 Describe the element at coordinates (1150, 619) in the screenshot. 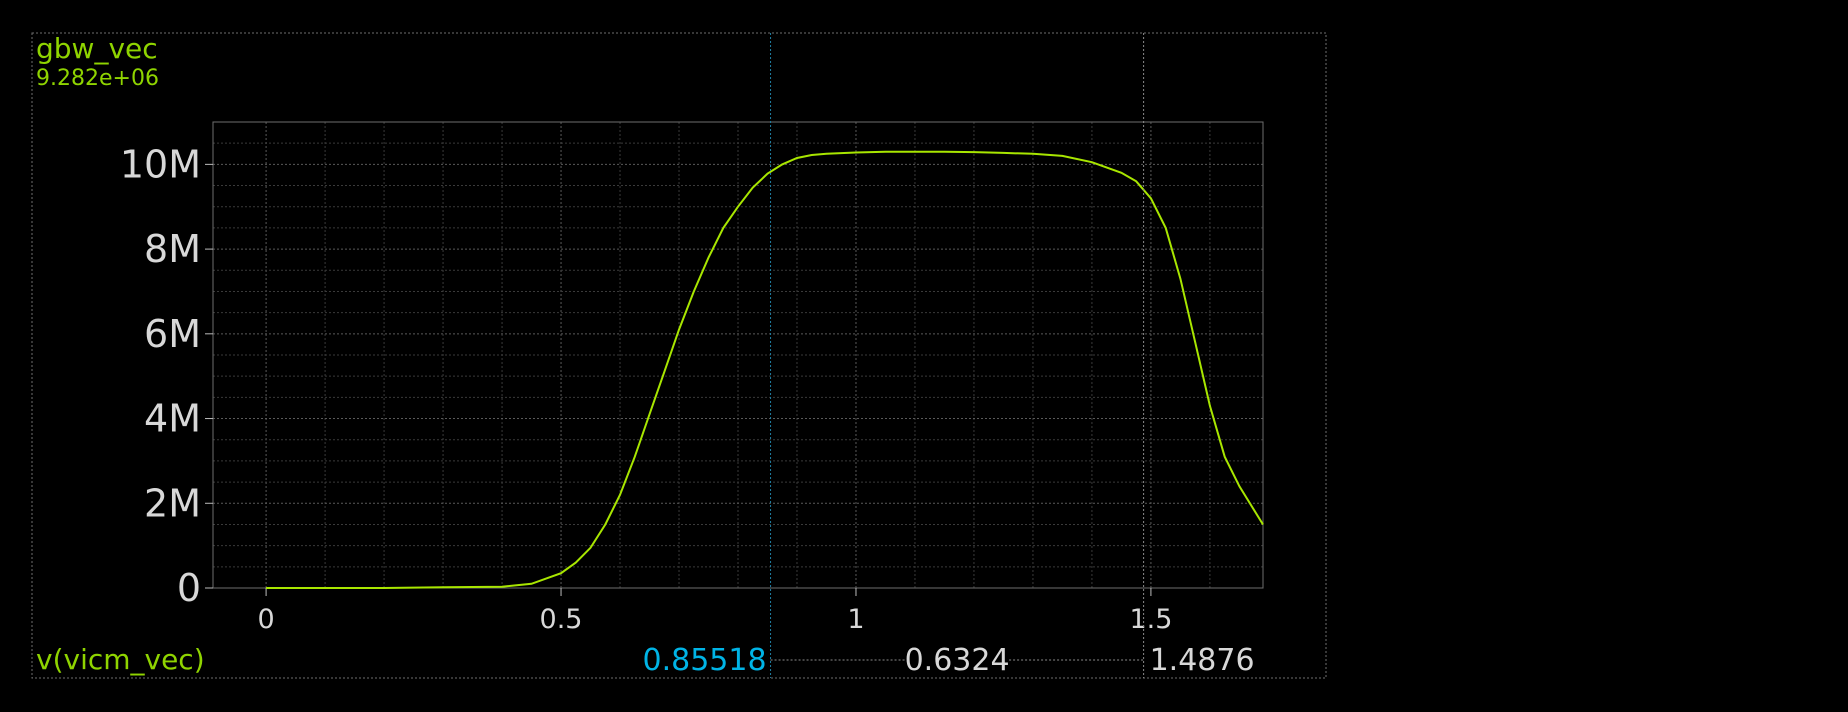

I see `x-tick-label: 1.5` at that location.